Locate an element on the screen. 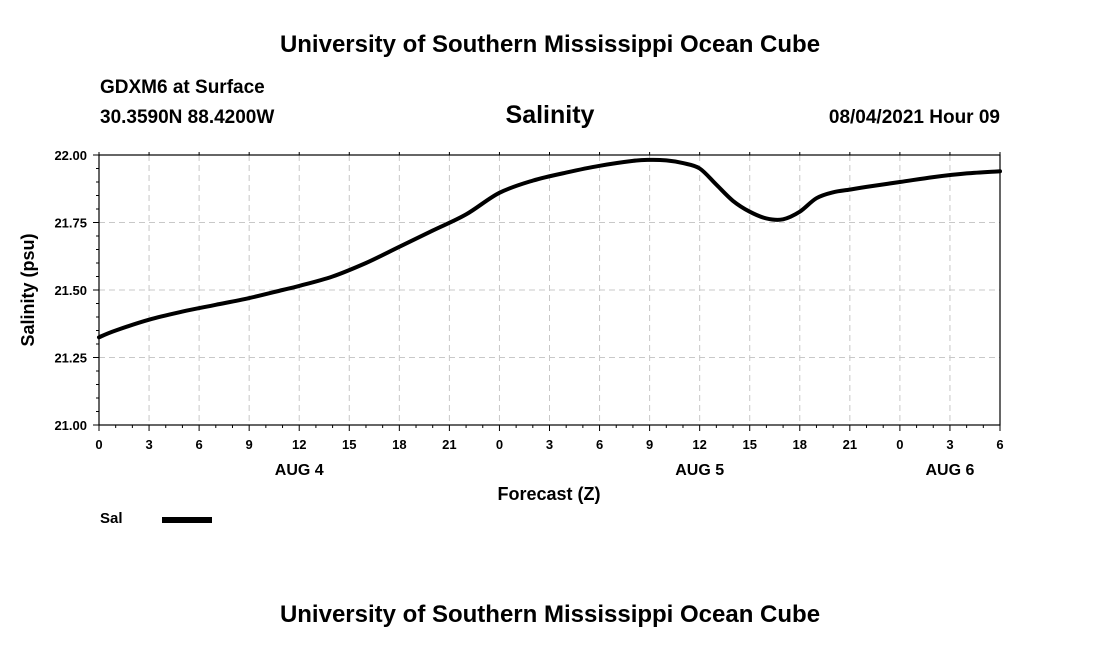 The height and width of the screenshot is (650, 1100). y-tick-label: 21.00 is located at coordinates (70, 425).